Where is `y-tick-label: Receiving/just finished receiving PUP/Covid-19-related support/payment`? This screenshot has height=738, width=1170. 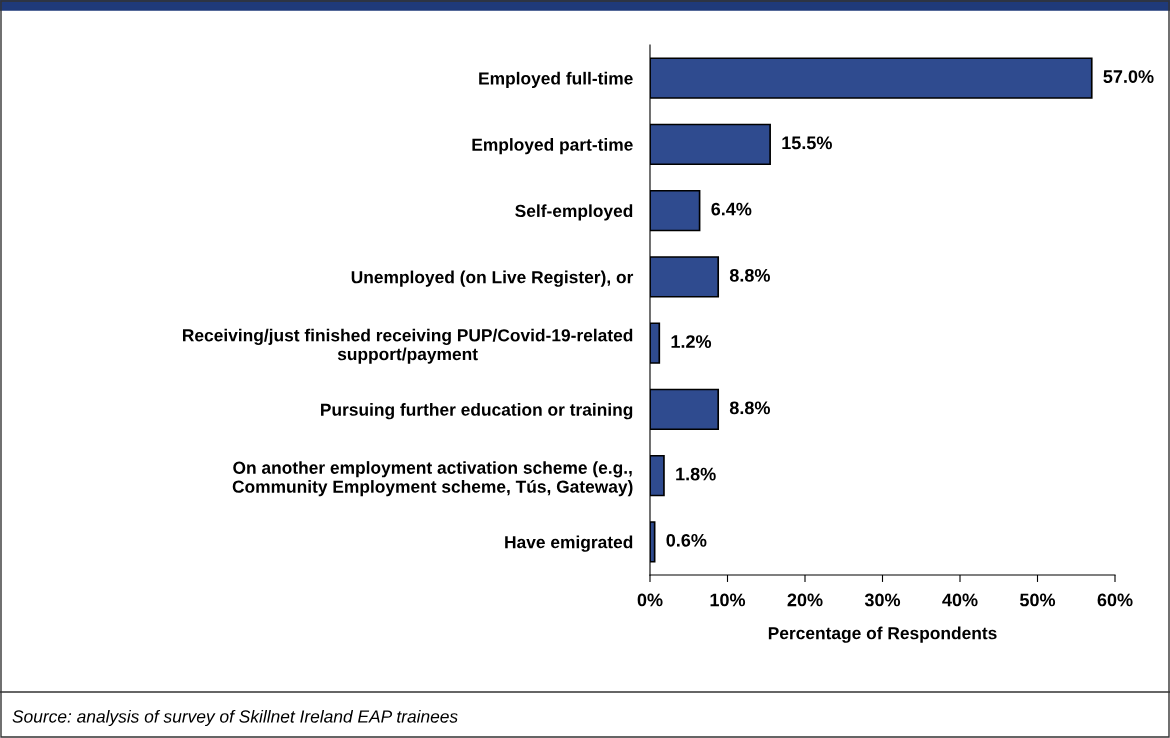 y-tick-label: Receiving/just finished receiving PUP/Covid-19-related support/payment is located at coordinates (408, 346).